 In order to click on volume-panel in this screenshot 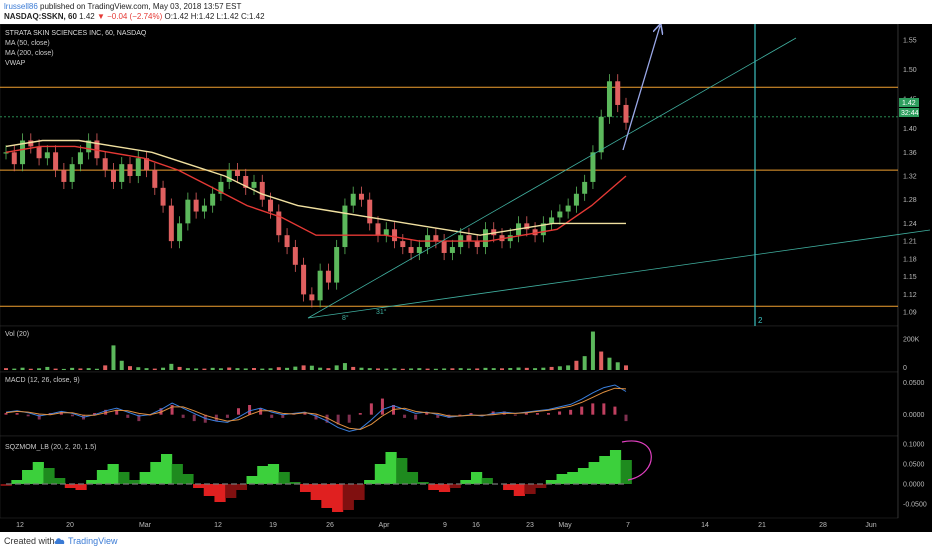, I will do `click(449, 349)`.